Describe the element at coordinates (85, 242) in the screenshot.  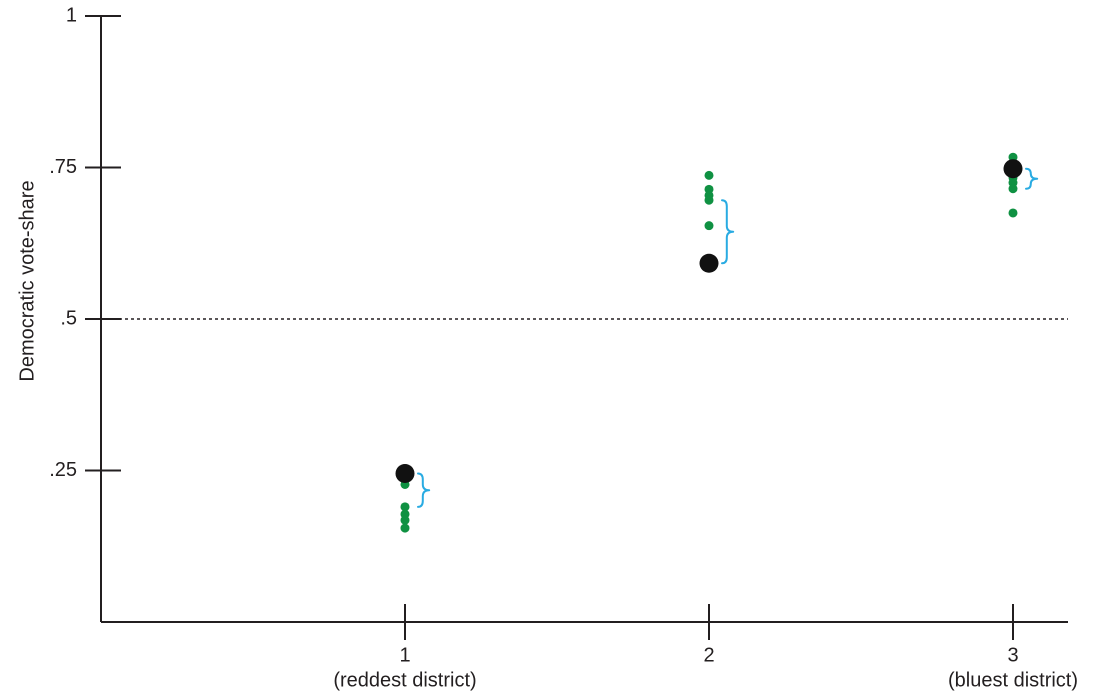
I see `y-ticks: 1 .75 .5 .25` at that location.